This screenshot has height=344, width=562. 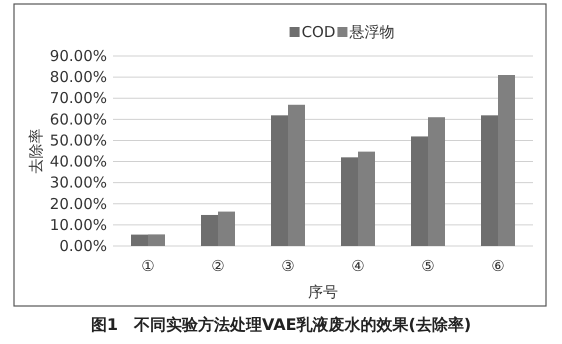 What do you see at coordinates (78, 98) in the screenshot?
I see `y-tick-label: 70.00%` at bounding box center [78, 98].